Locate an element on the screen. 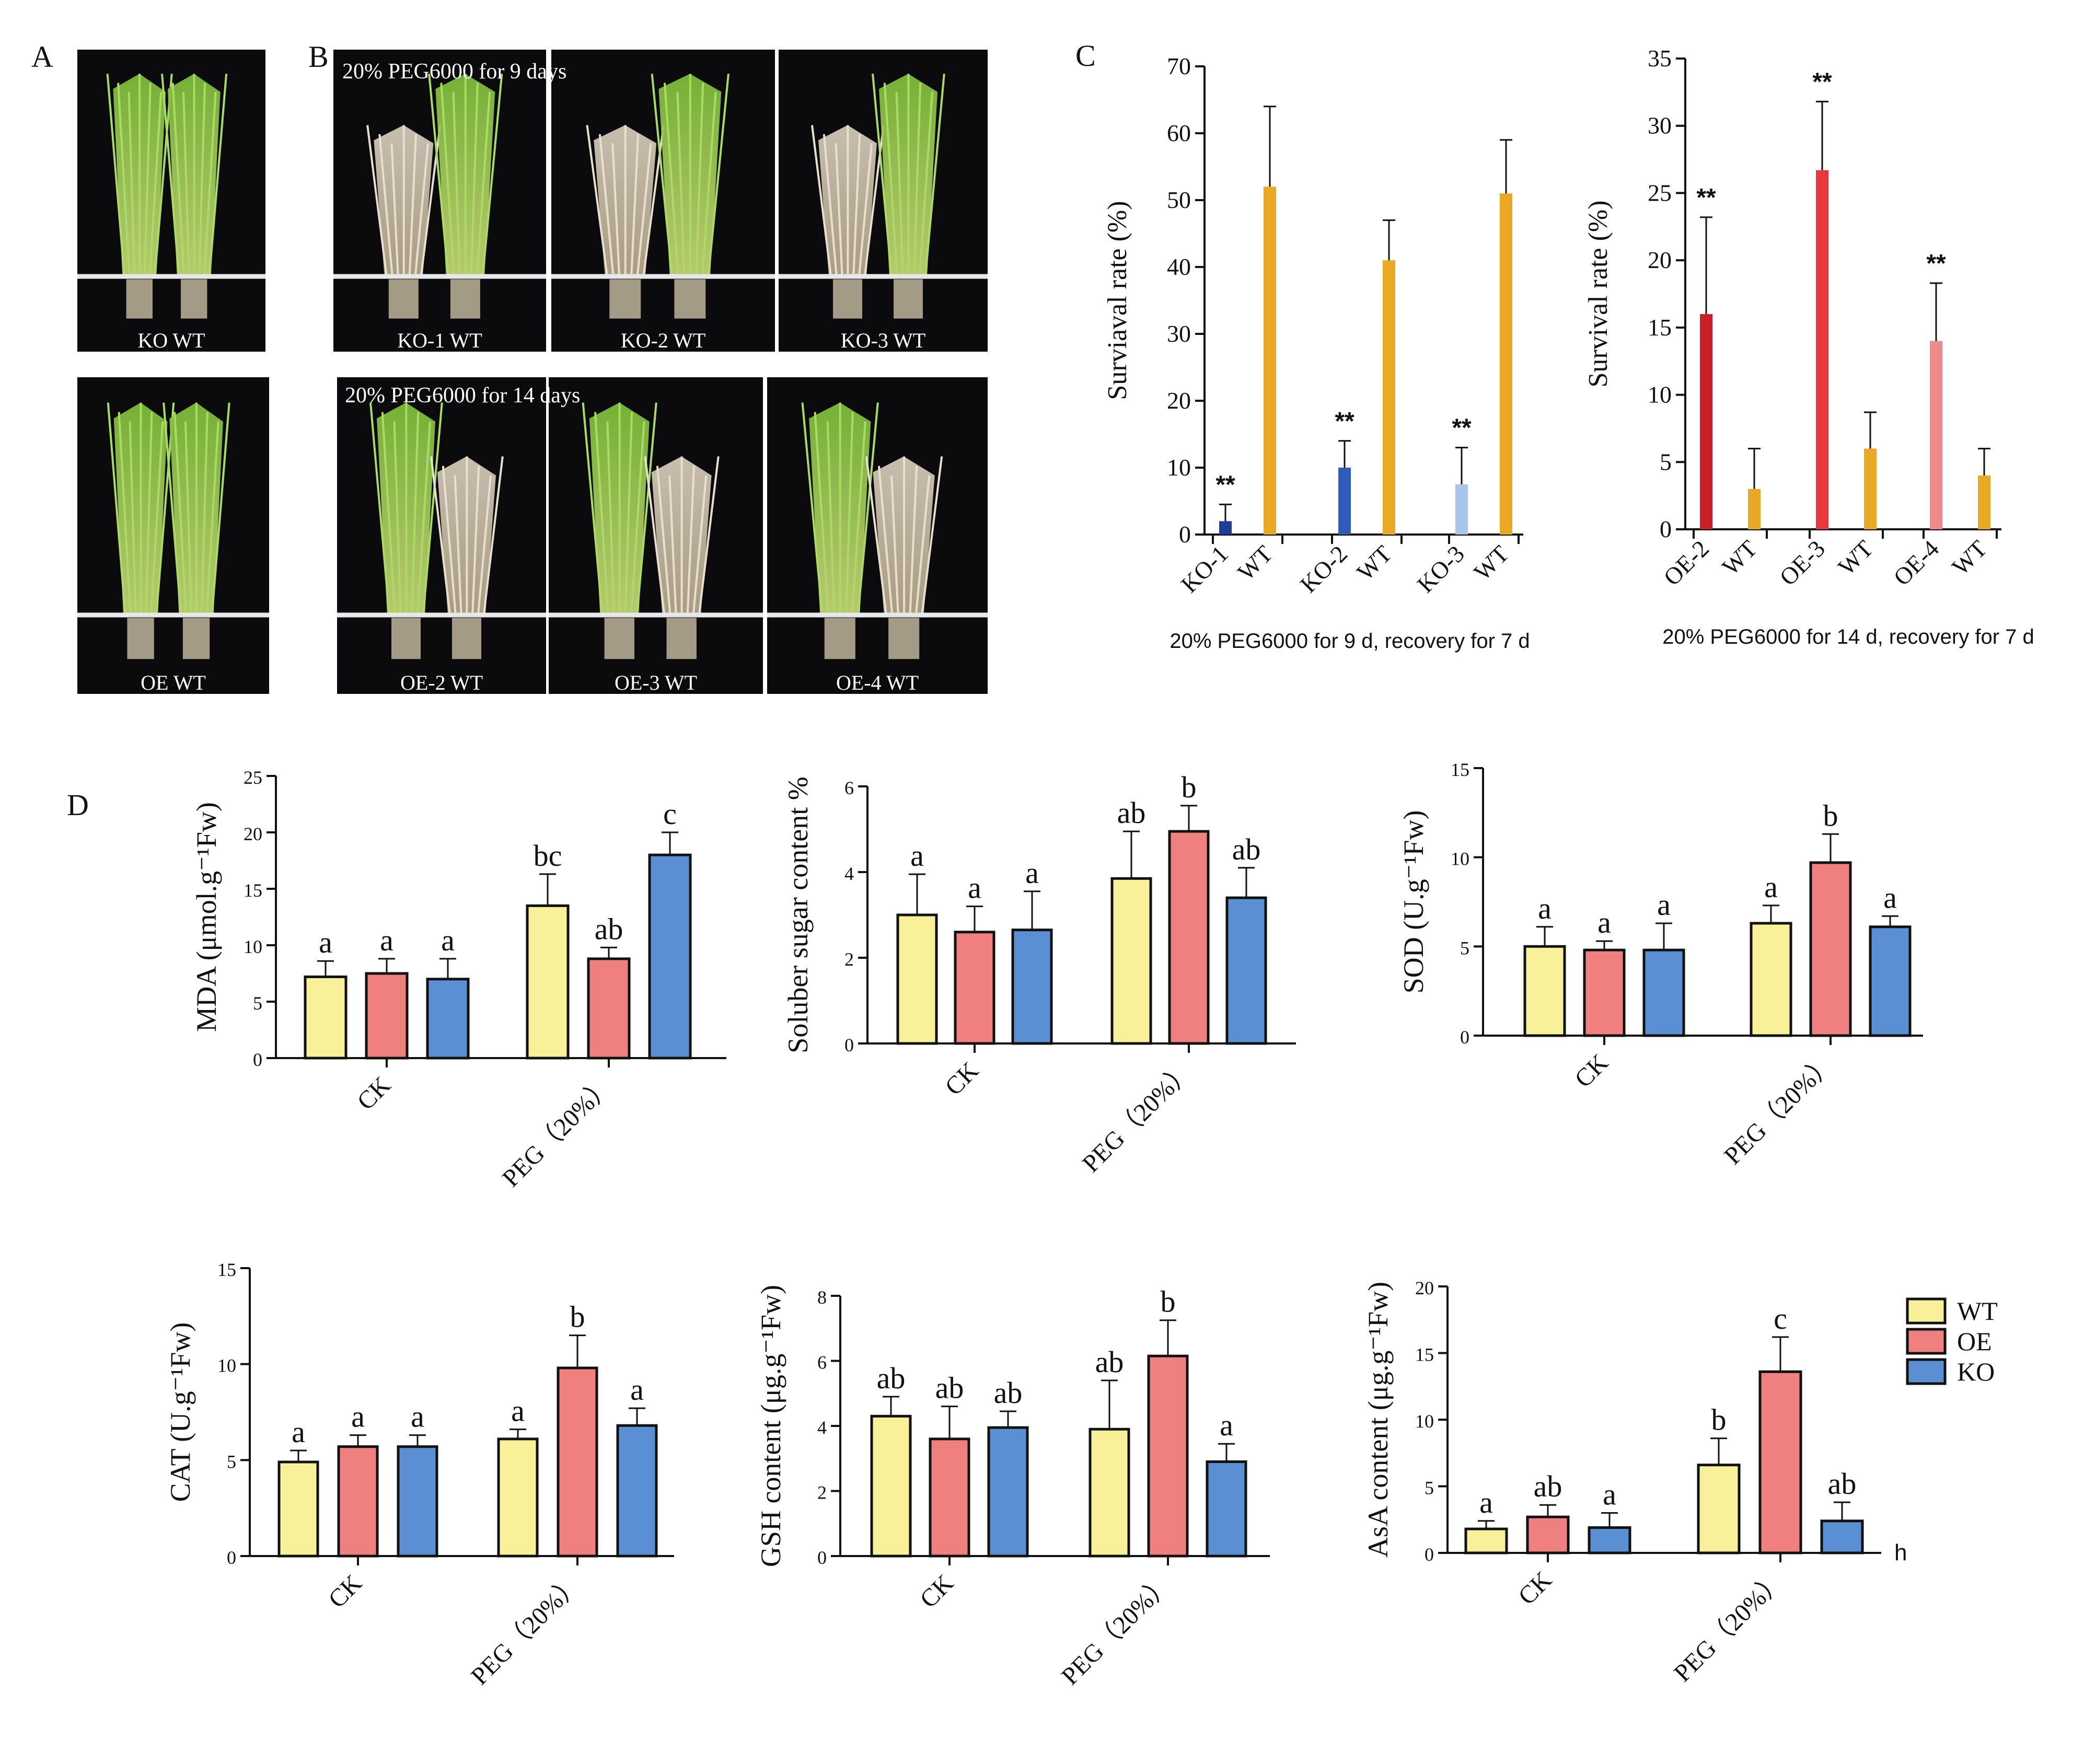 The height and width of the screenshot is (1764, 2084). panel-label-a: A is located at coordinates (42, 57).